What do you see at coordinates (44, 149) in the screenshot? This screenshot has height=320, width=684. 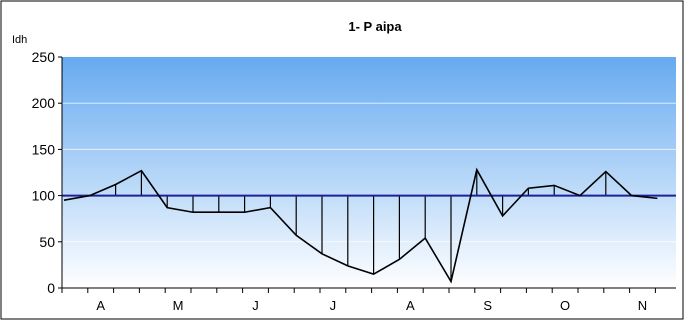 I see `y-tick-label: 150` at bounding box center [44, 149].